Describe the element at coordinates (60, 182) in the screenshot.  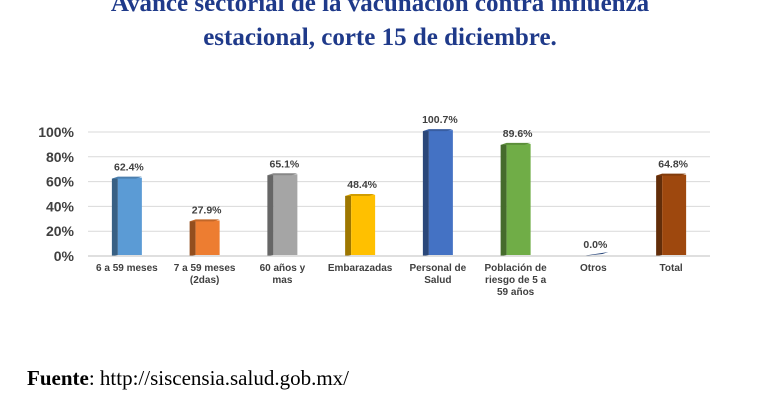
I see `y-tick-label: 60%` at that location.